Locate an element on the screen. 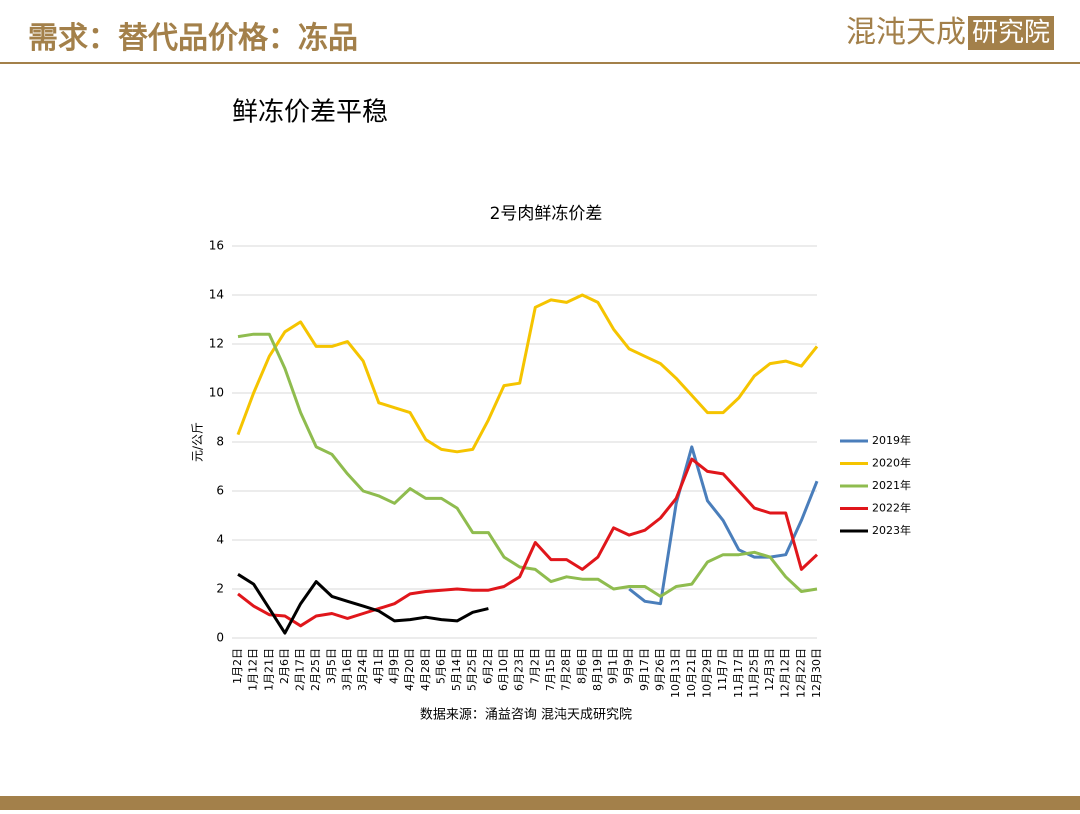  logo-box is located at coordinates (1011, 33).